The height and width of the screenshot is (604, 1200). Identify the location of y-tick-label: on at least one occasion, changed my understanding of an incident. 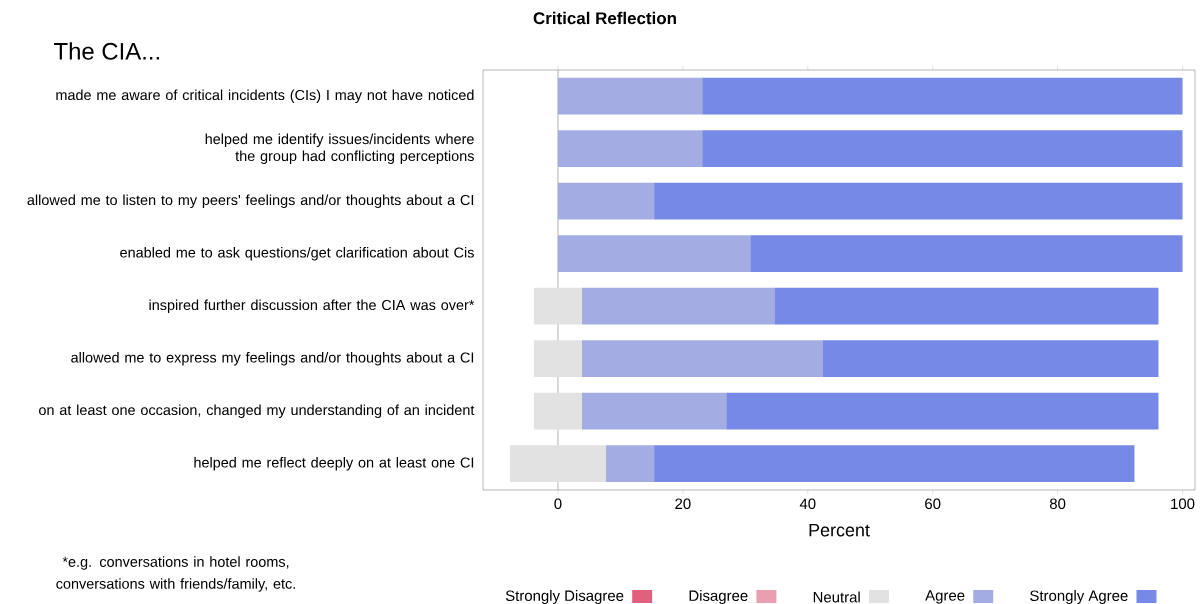
(257, 411).